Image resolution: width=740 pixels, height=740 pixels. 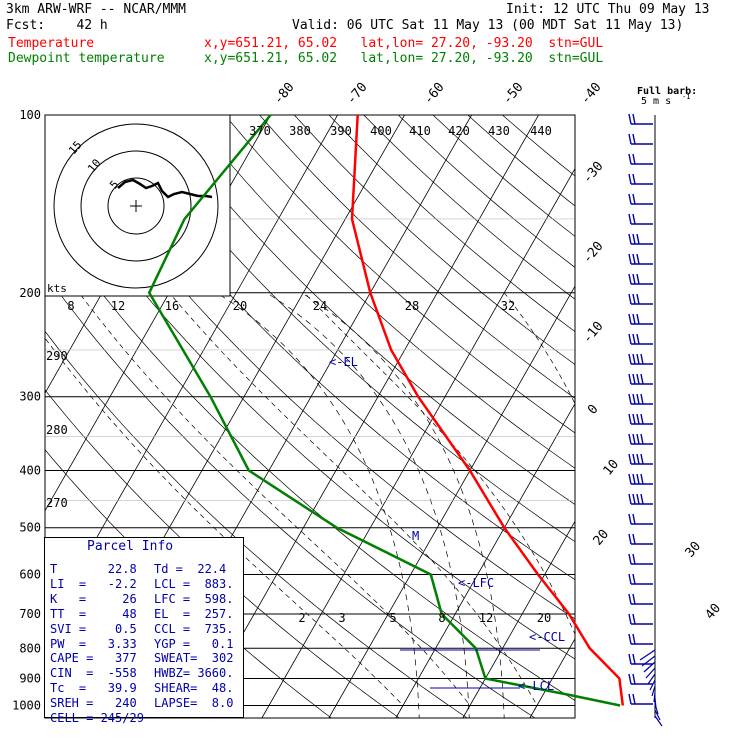 I want to click on parcel-info-row: Tc = 39.9 SHEAR= 48., so click(x=141, y=688).